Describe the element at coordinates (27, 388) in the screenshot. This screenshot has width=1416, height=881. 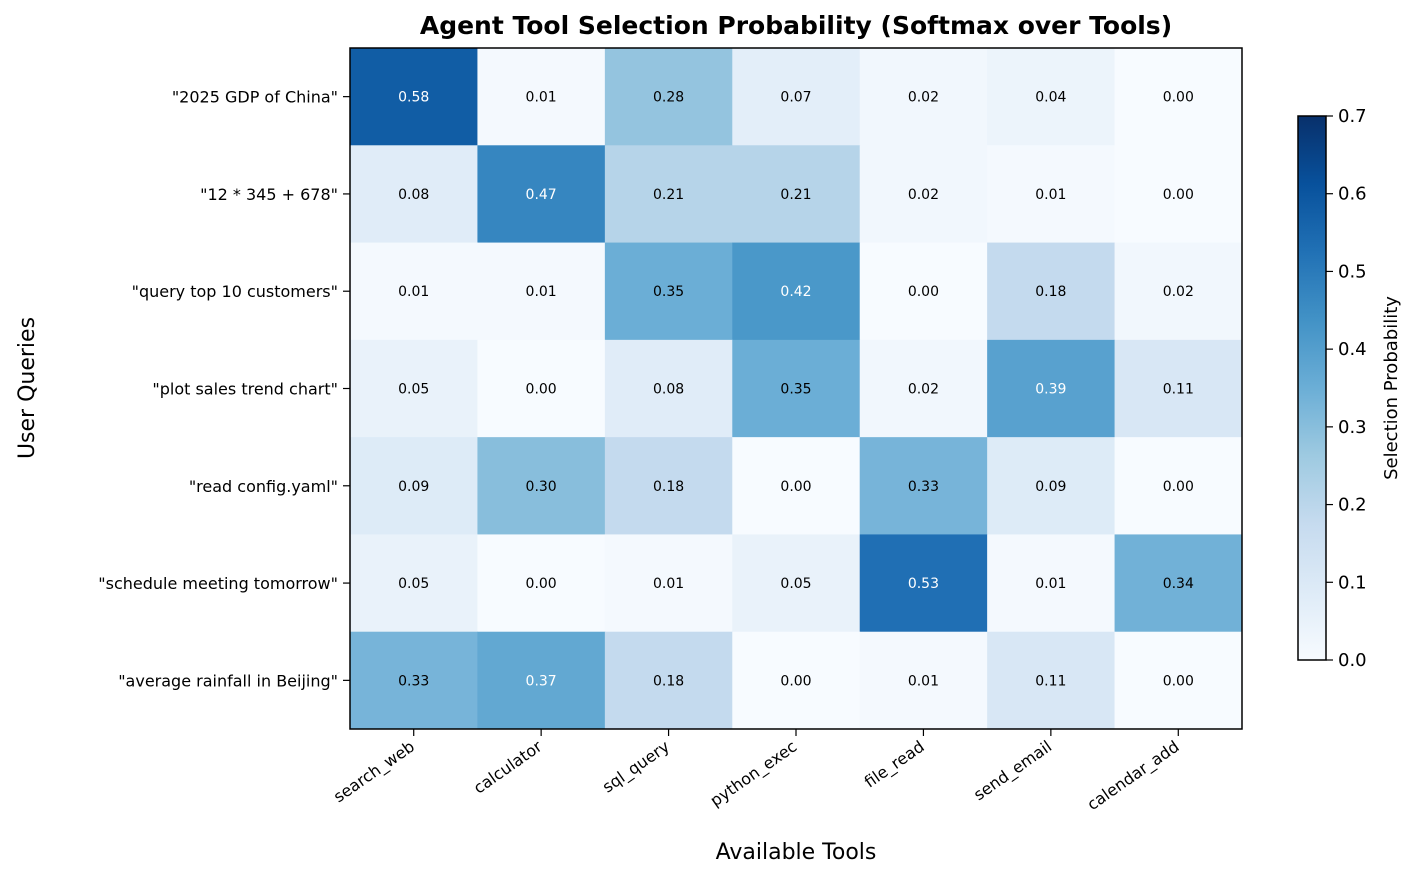
I see `y-axis-label: User Queries` at that location.